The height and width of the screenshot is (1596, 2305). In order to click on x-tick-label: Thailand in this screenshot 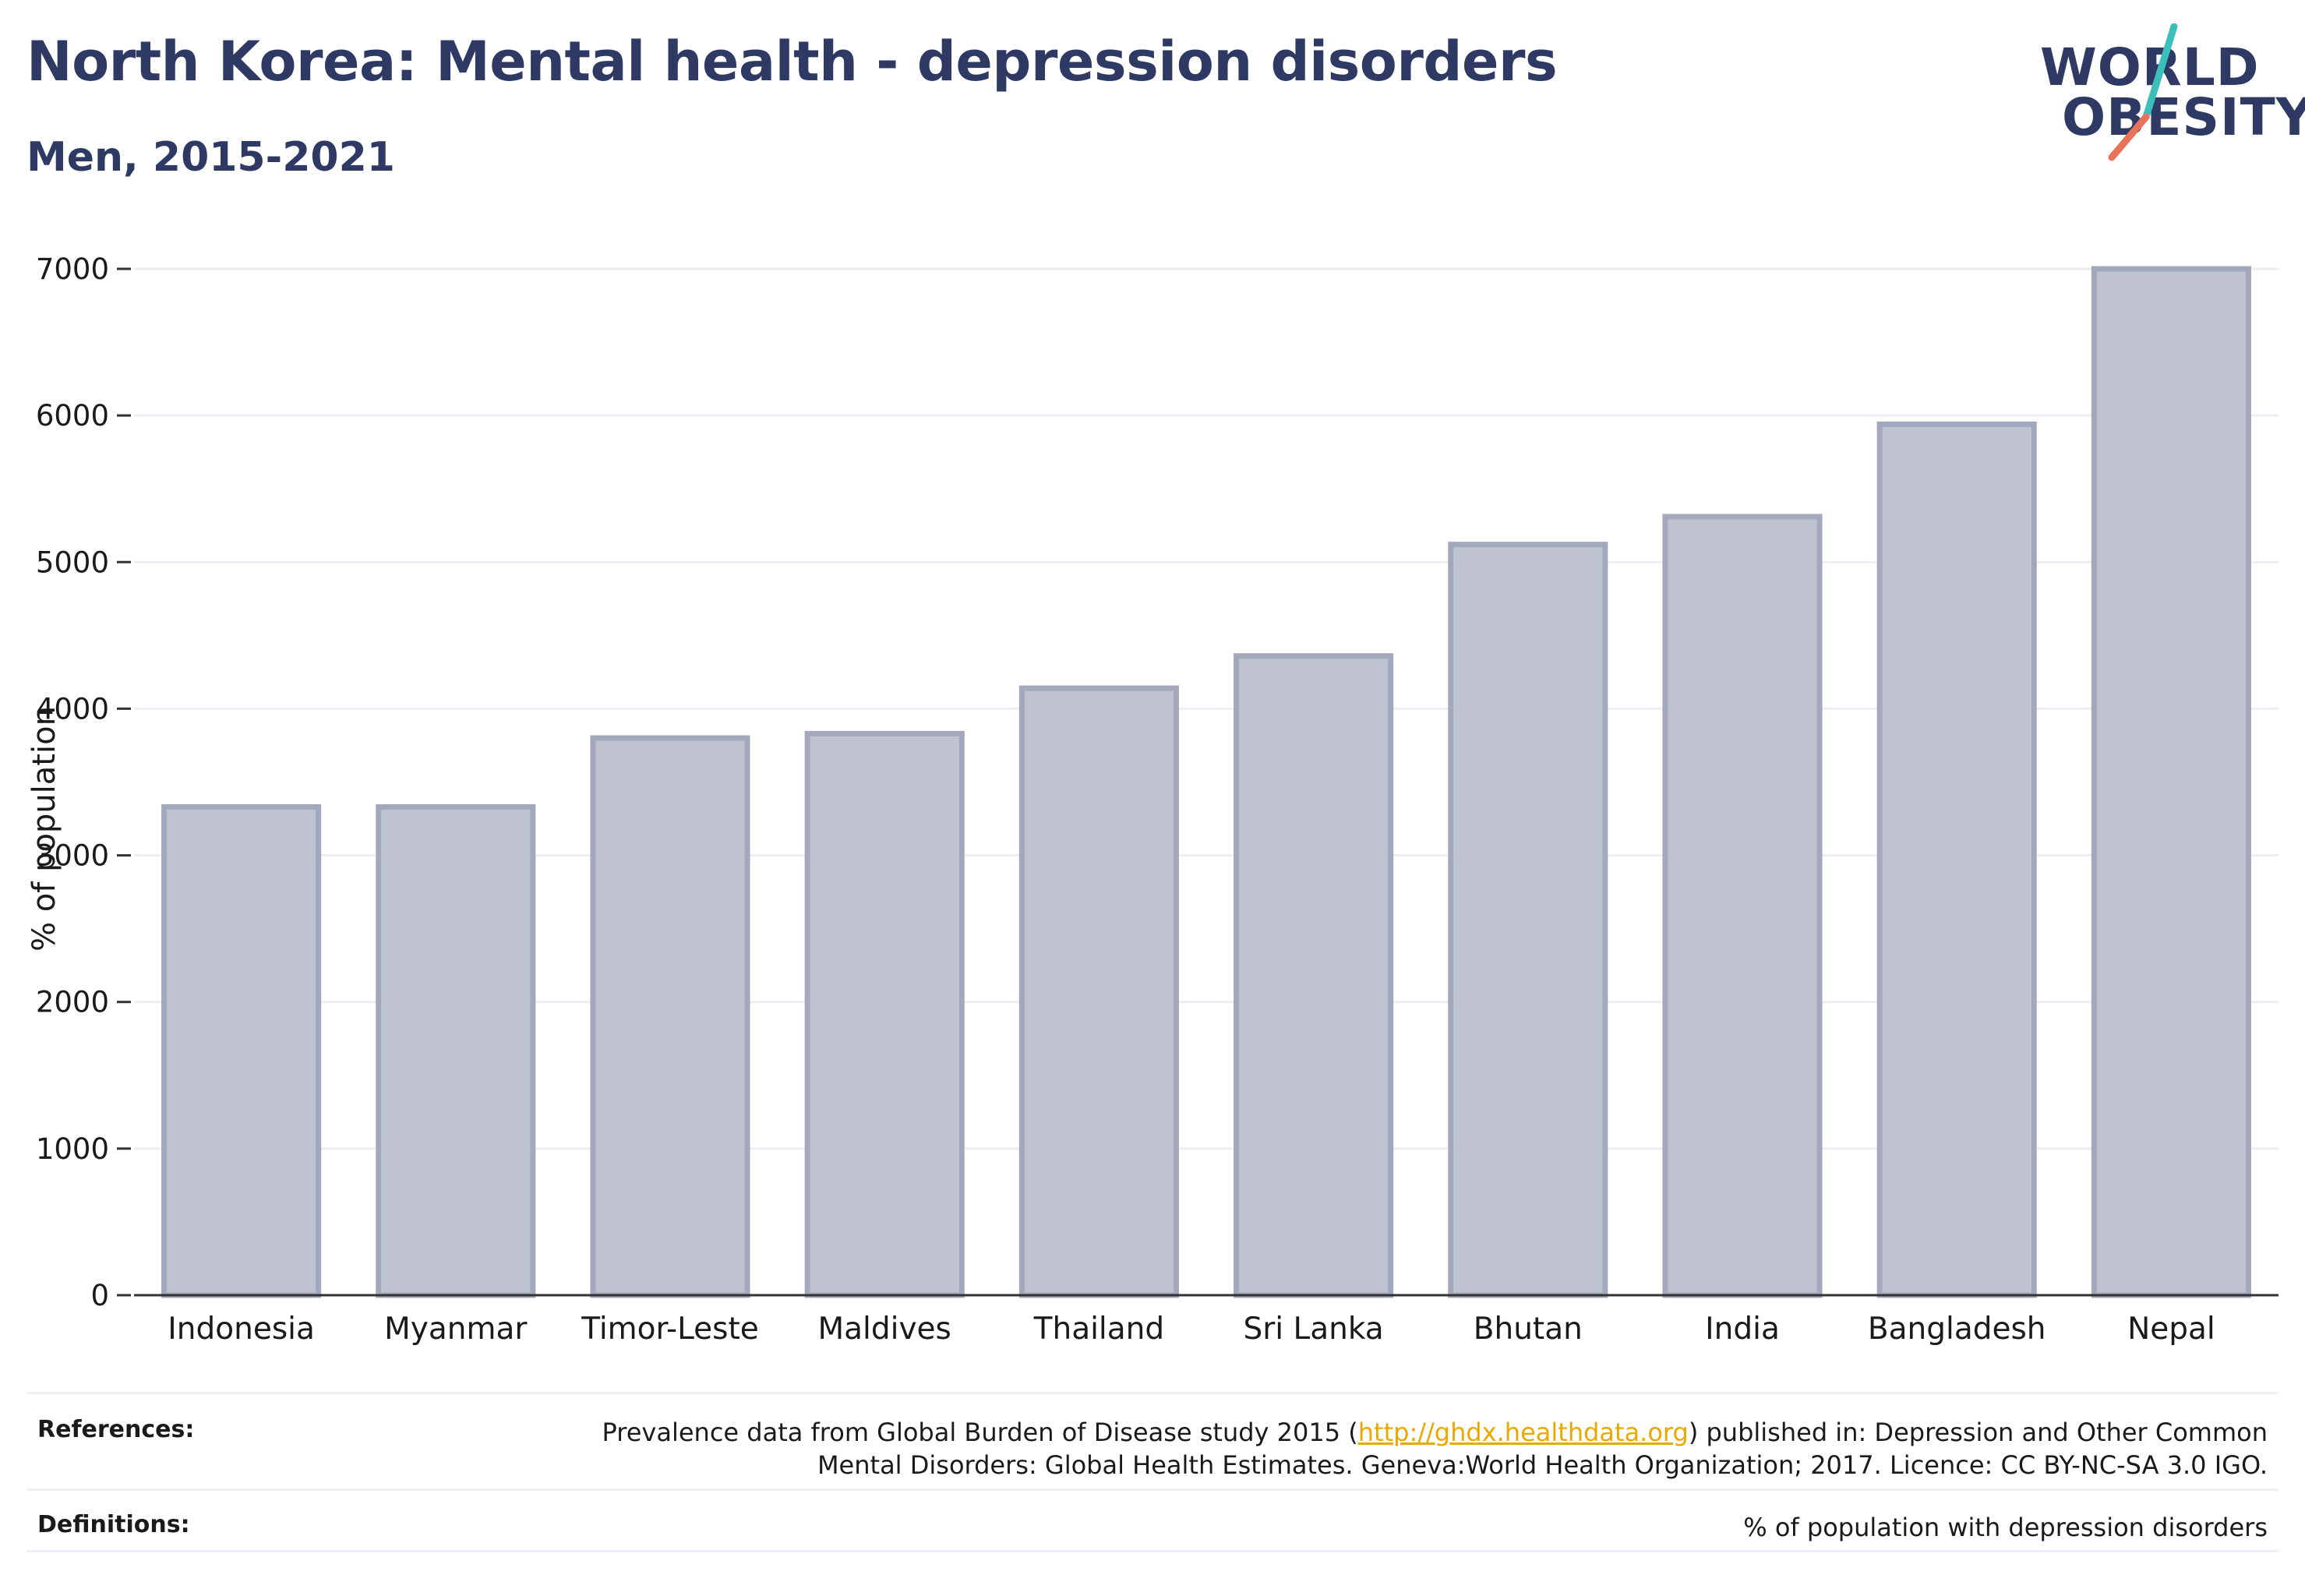, I will do `click(1098, 1329)`.